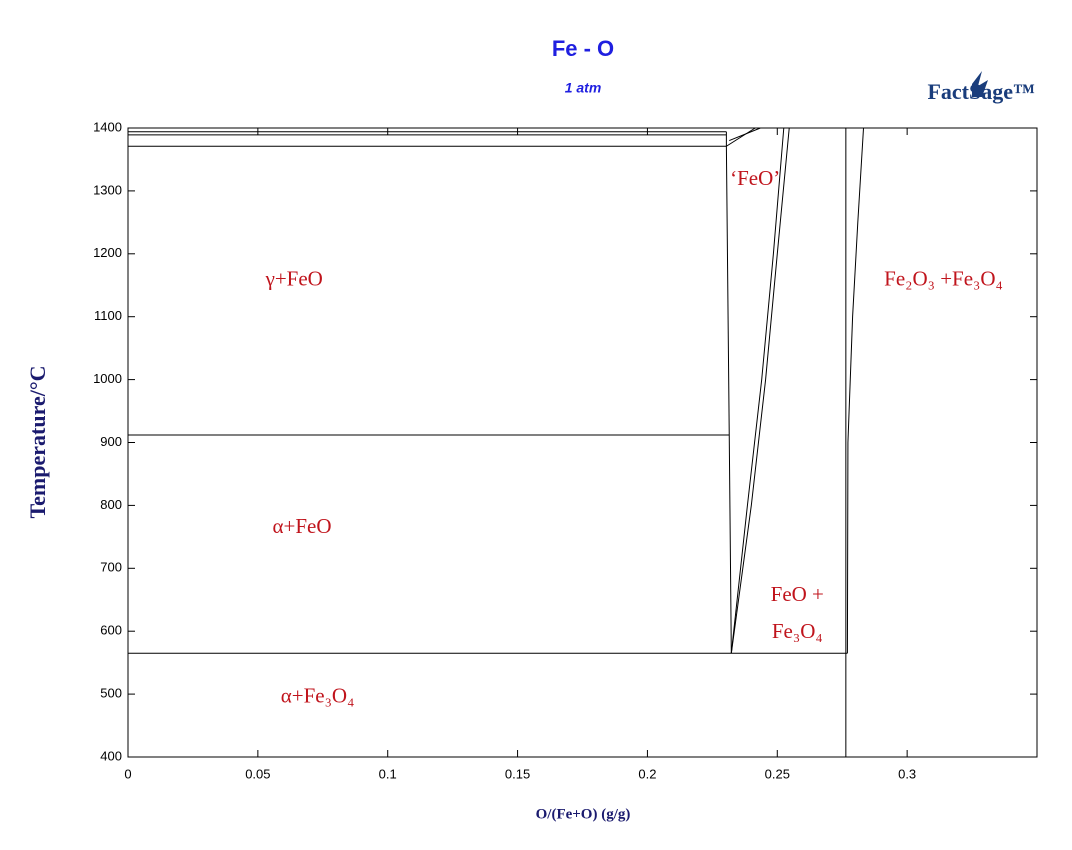 The height and width of the screenshot is (850, 1072). I want to click on logo-mark, so click(980, 84).